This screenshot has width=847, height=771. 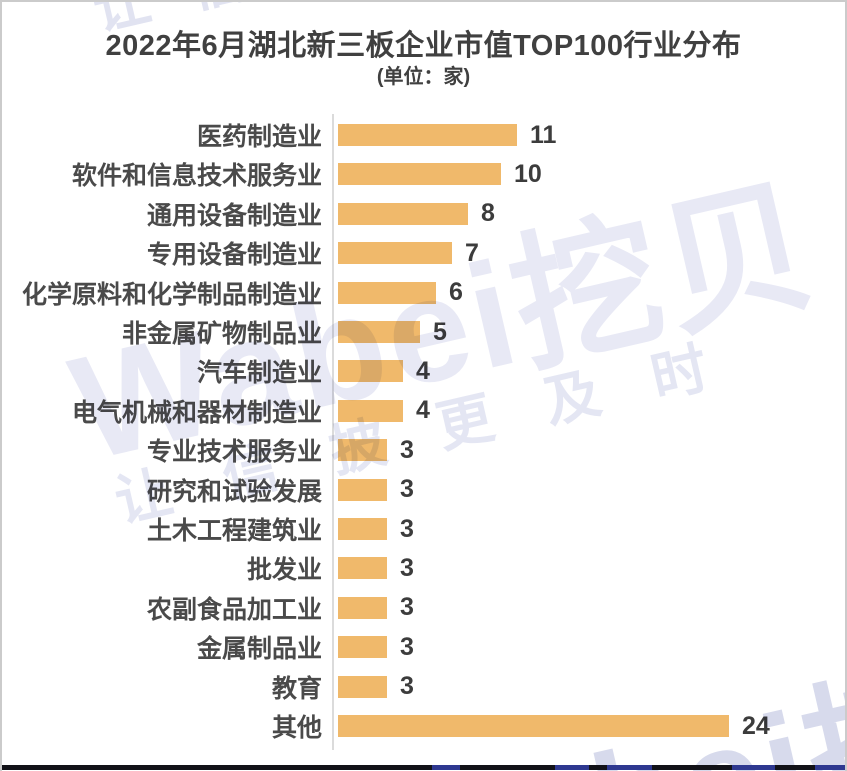 I want to click on category-label: 软件和信息技术服务业, so click(x=196, y=176).